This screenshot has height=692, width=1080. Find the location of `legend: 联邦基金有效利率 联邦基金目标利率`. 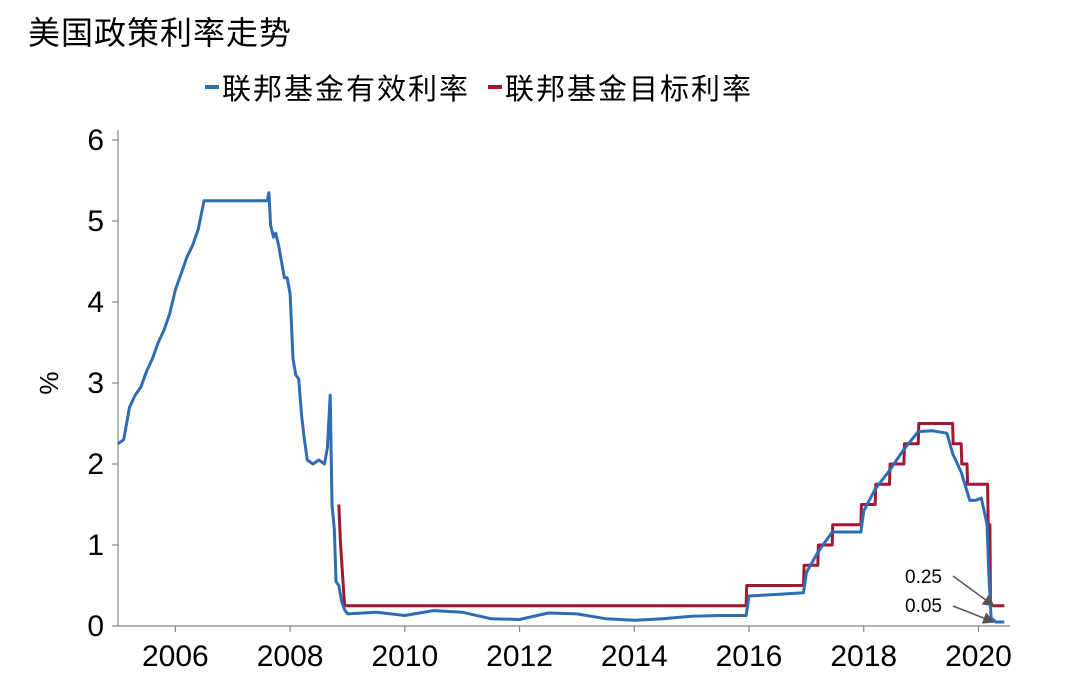

legend: 联邦基金有效利率 联邦基金目标利率 is located at coordinates (488, 87).